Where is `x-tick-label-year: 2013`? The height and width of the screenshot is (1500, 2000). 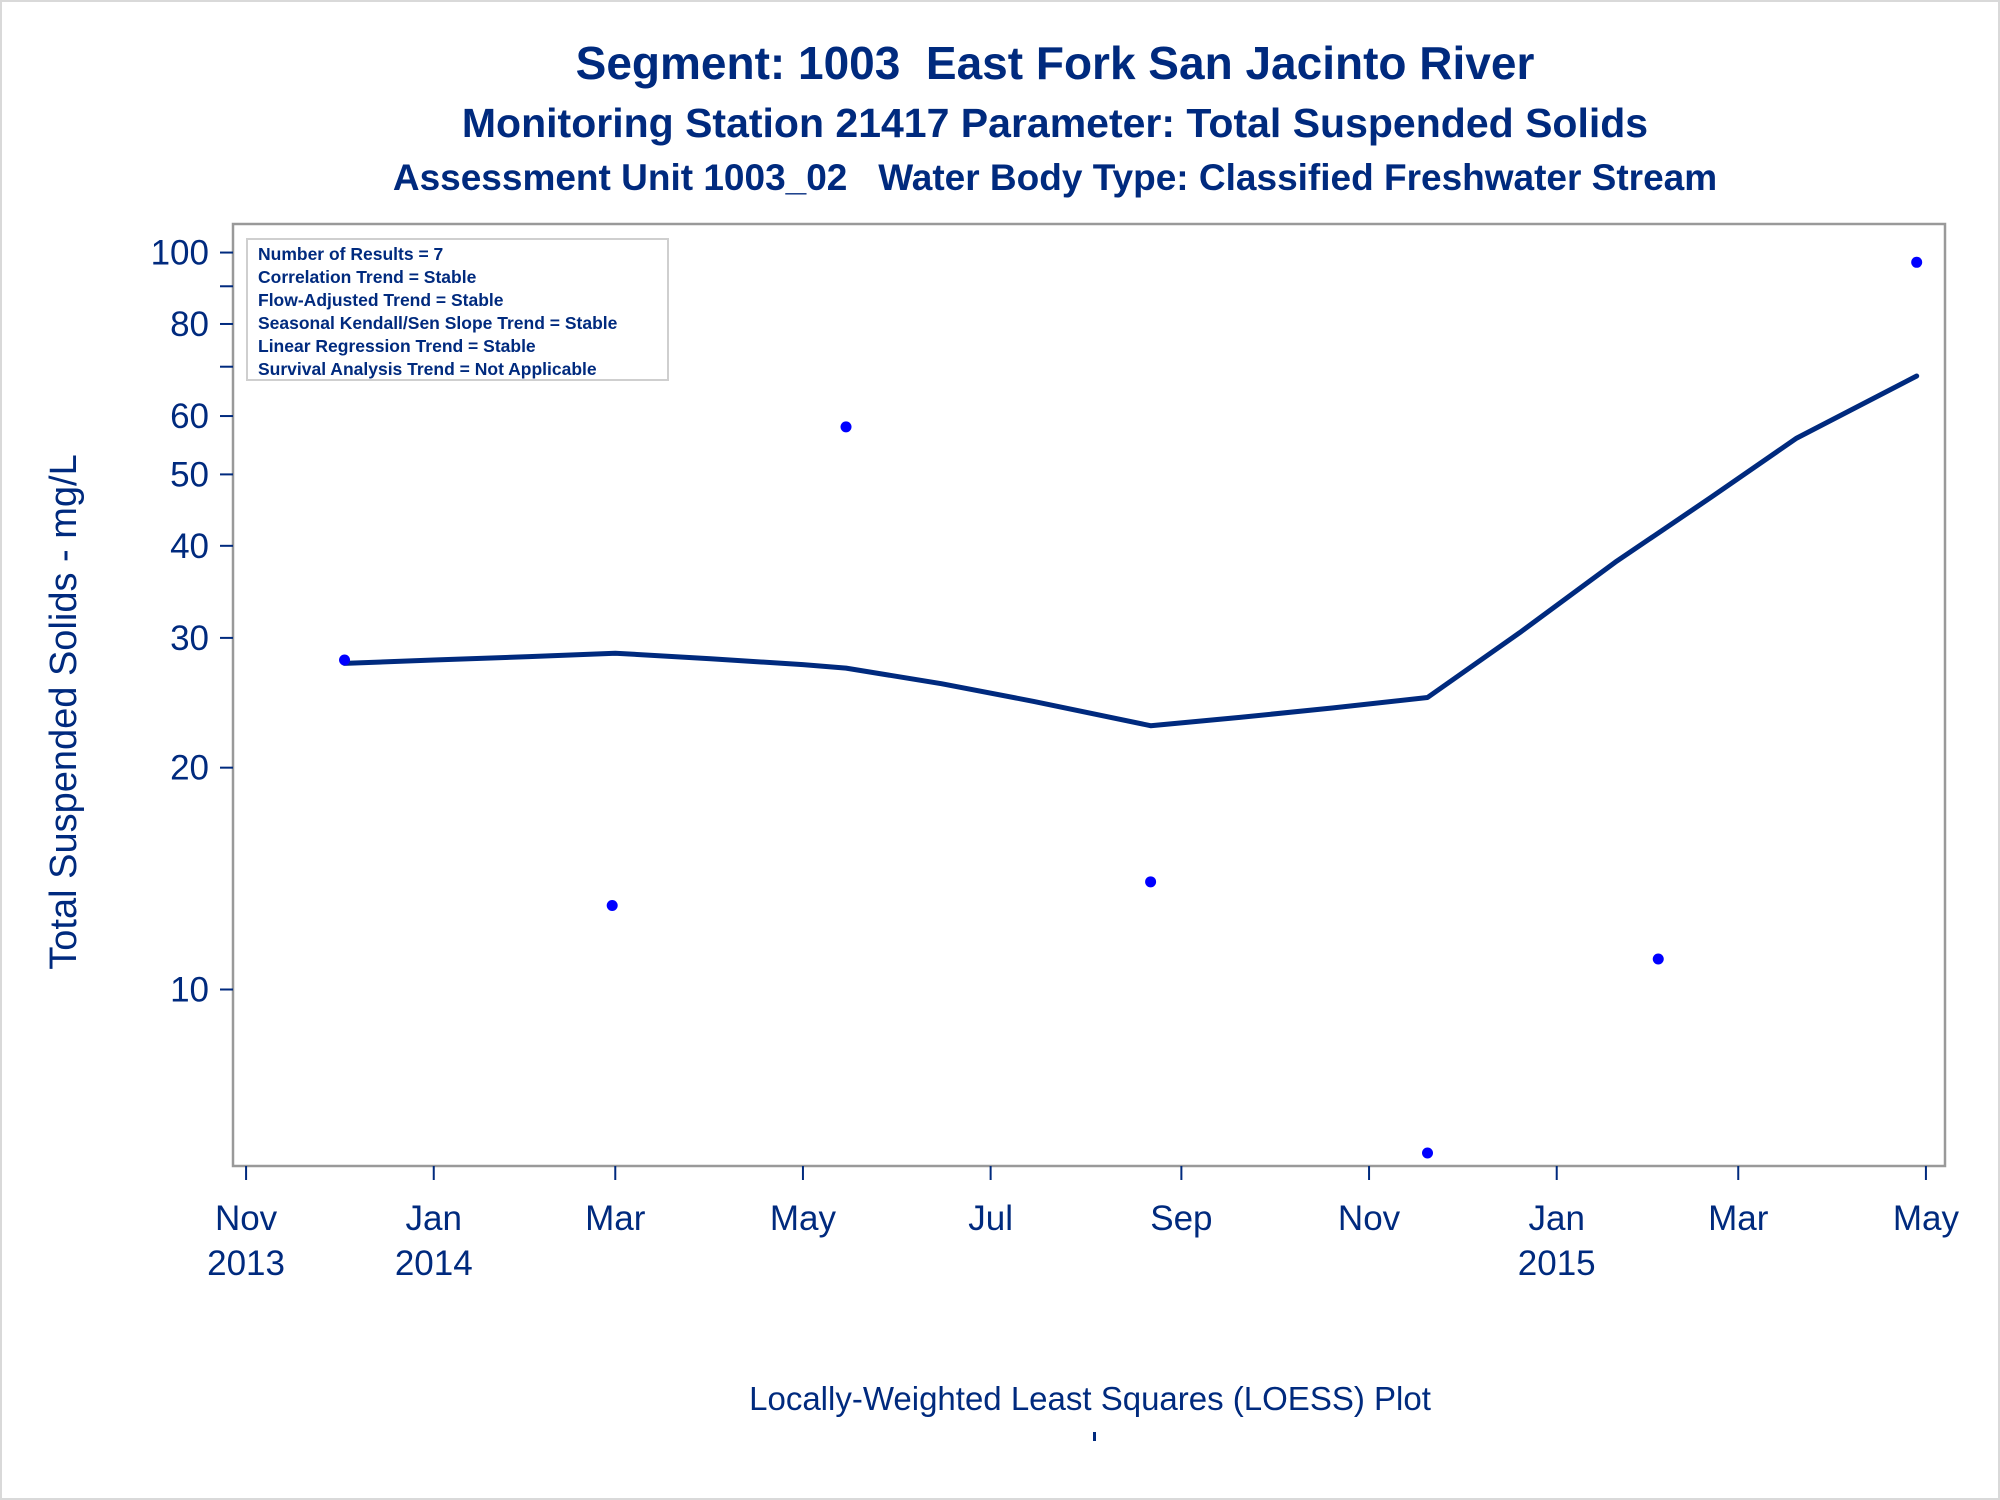
x-tick-label-year: 2013 is located at coordinates (246, 1263).